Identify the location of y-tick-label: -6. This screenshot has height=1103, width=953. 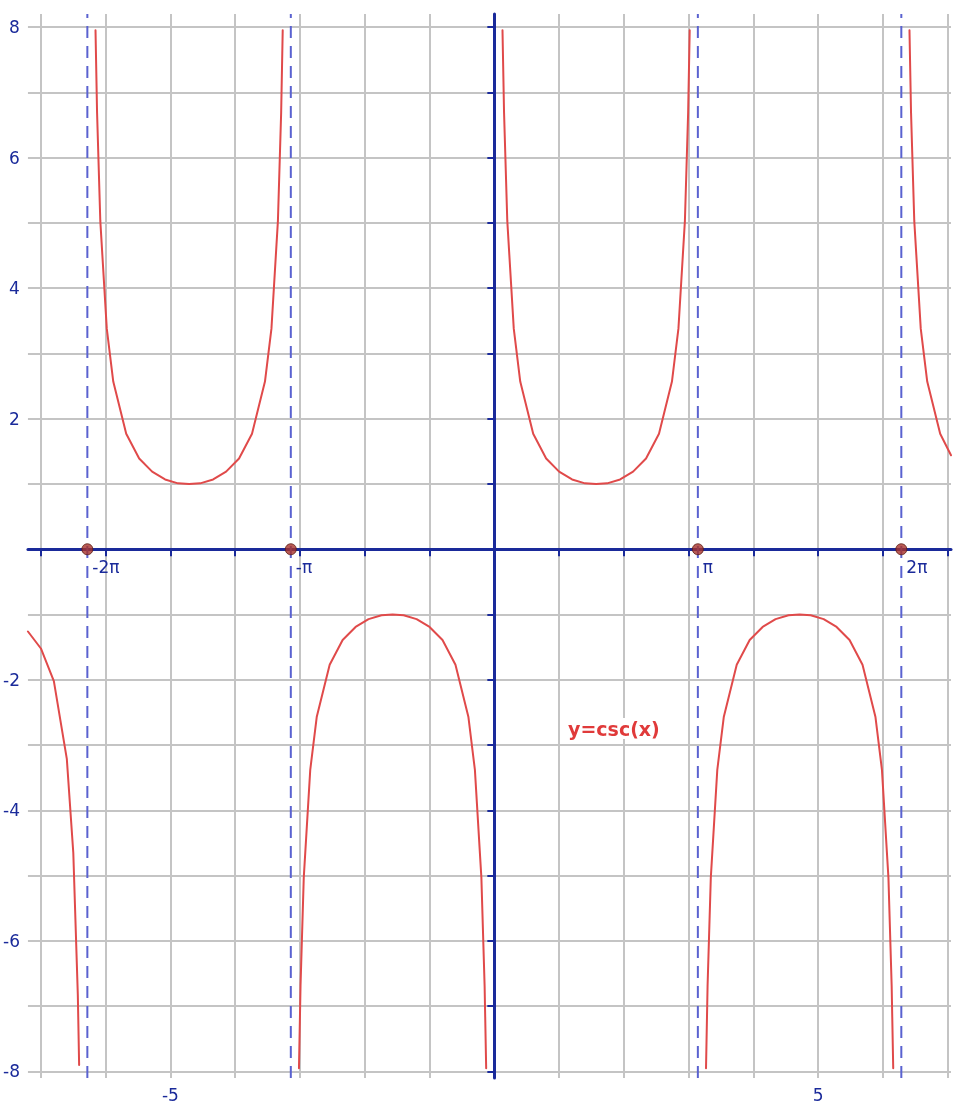
(11, 940).